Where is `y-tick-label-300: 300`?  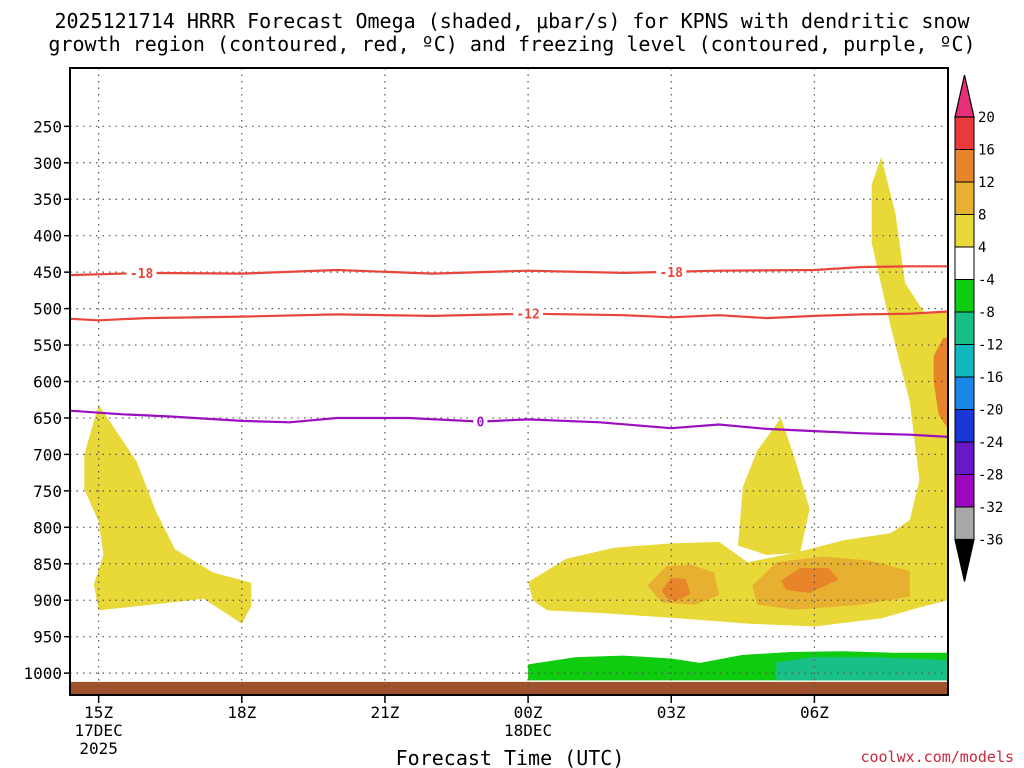
y-tick-label-300: 300 is located at coordinates (47, 163).